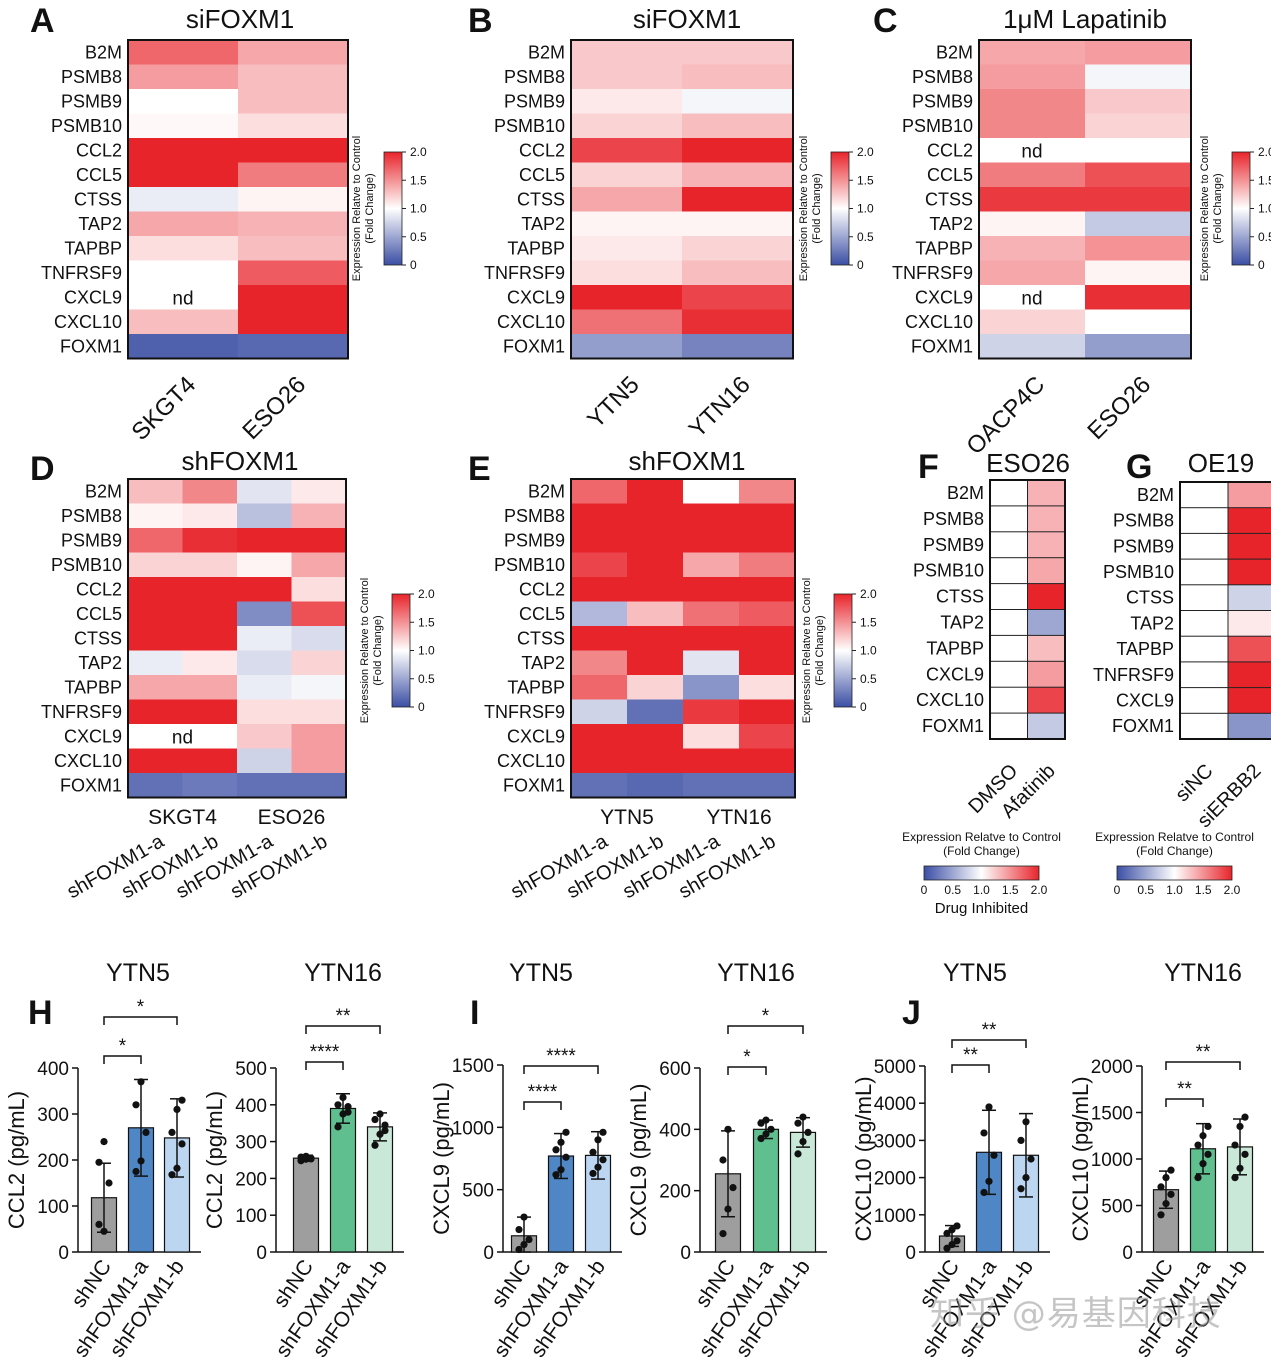 The width and height of the screenshot is (1271, 1361). Describe the element at coordinates (546, 52) in the screenshot. I see `panel-b-row-label: B2M` at that location.